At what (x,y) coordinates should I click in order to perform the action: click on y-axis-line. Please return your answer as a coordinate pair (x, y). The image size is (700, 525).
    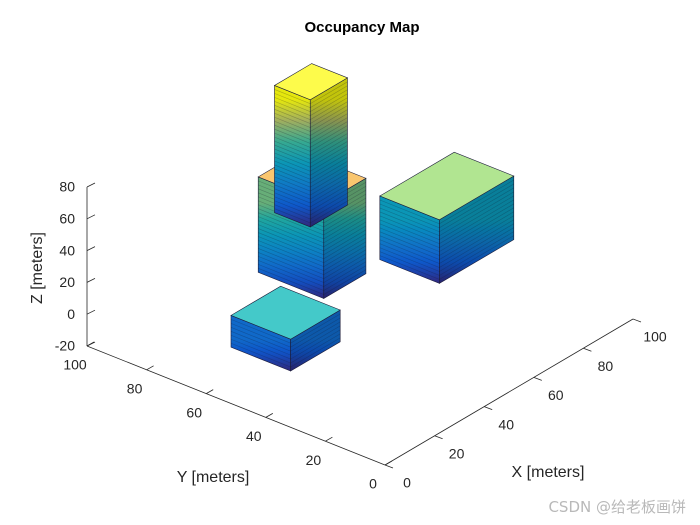
    Looking at the image, I should click on (236, 405).